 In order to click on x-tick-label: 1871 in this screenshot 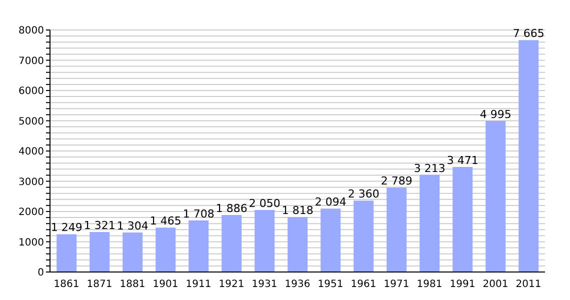, I will do `click(99, 284)`.